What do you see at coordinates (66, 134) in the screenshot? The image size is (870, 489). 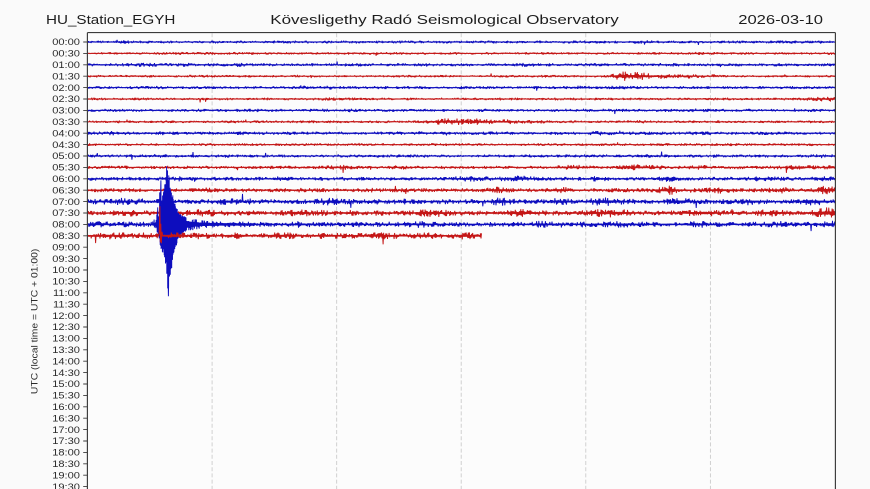 I see `svg-text: 04:00` at bounding box center [66, 134].